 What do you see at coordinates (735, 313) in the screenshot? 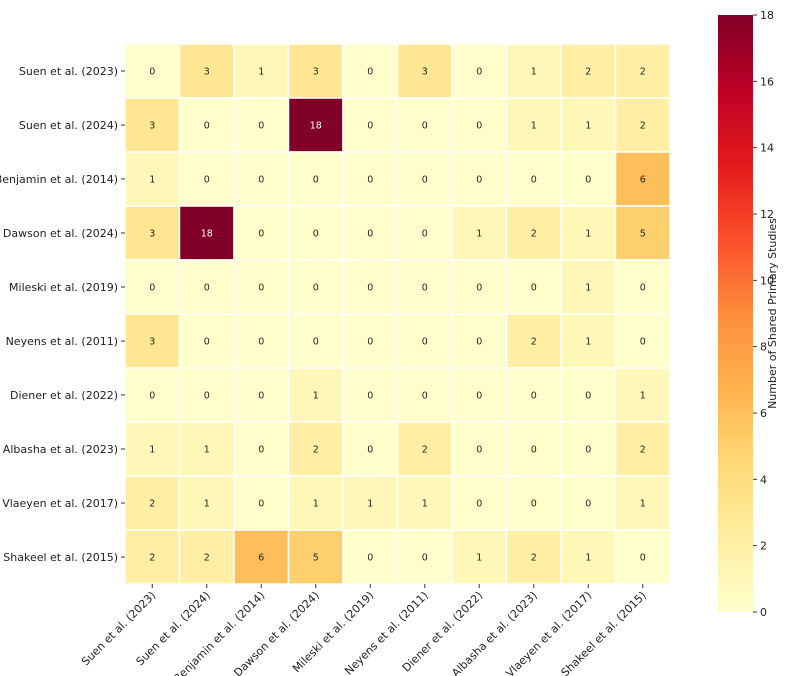
I see `colorbar-gradient` at bounding box center [735, 313].